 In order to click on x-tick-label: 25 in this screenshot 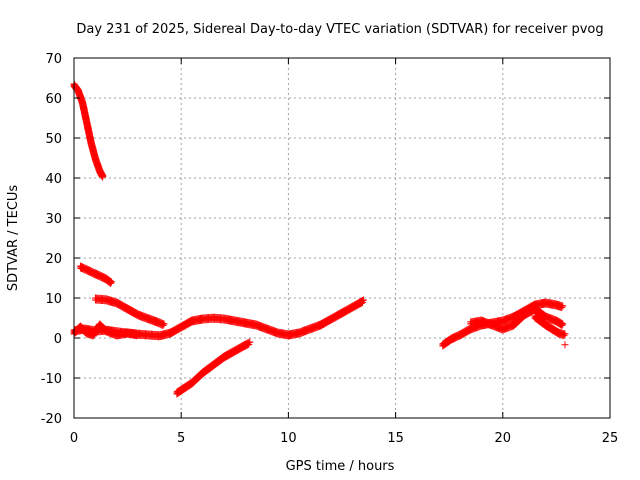, I will do `click(610, 438)`.